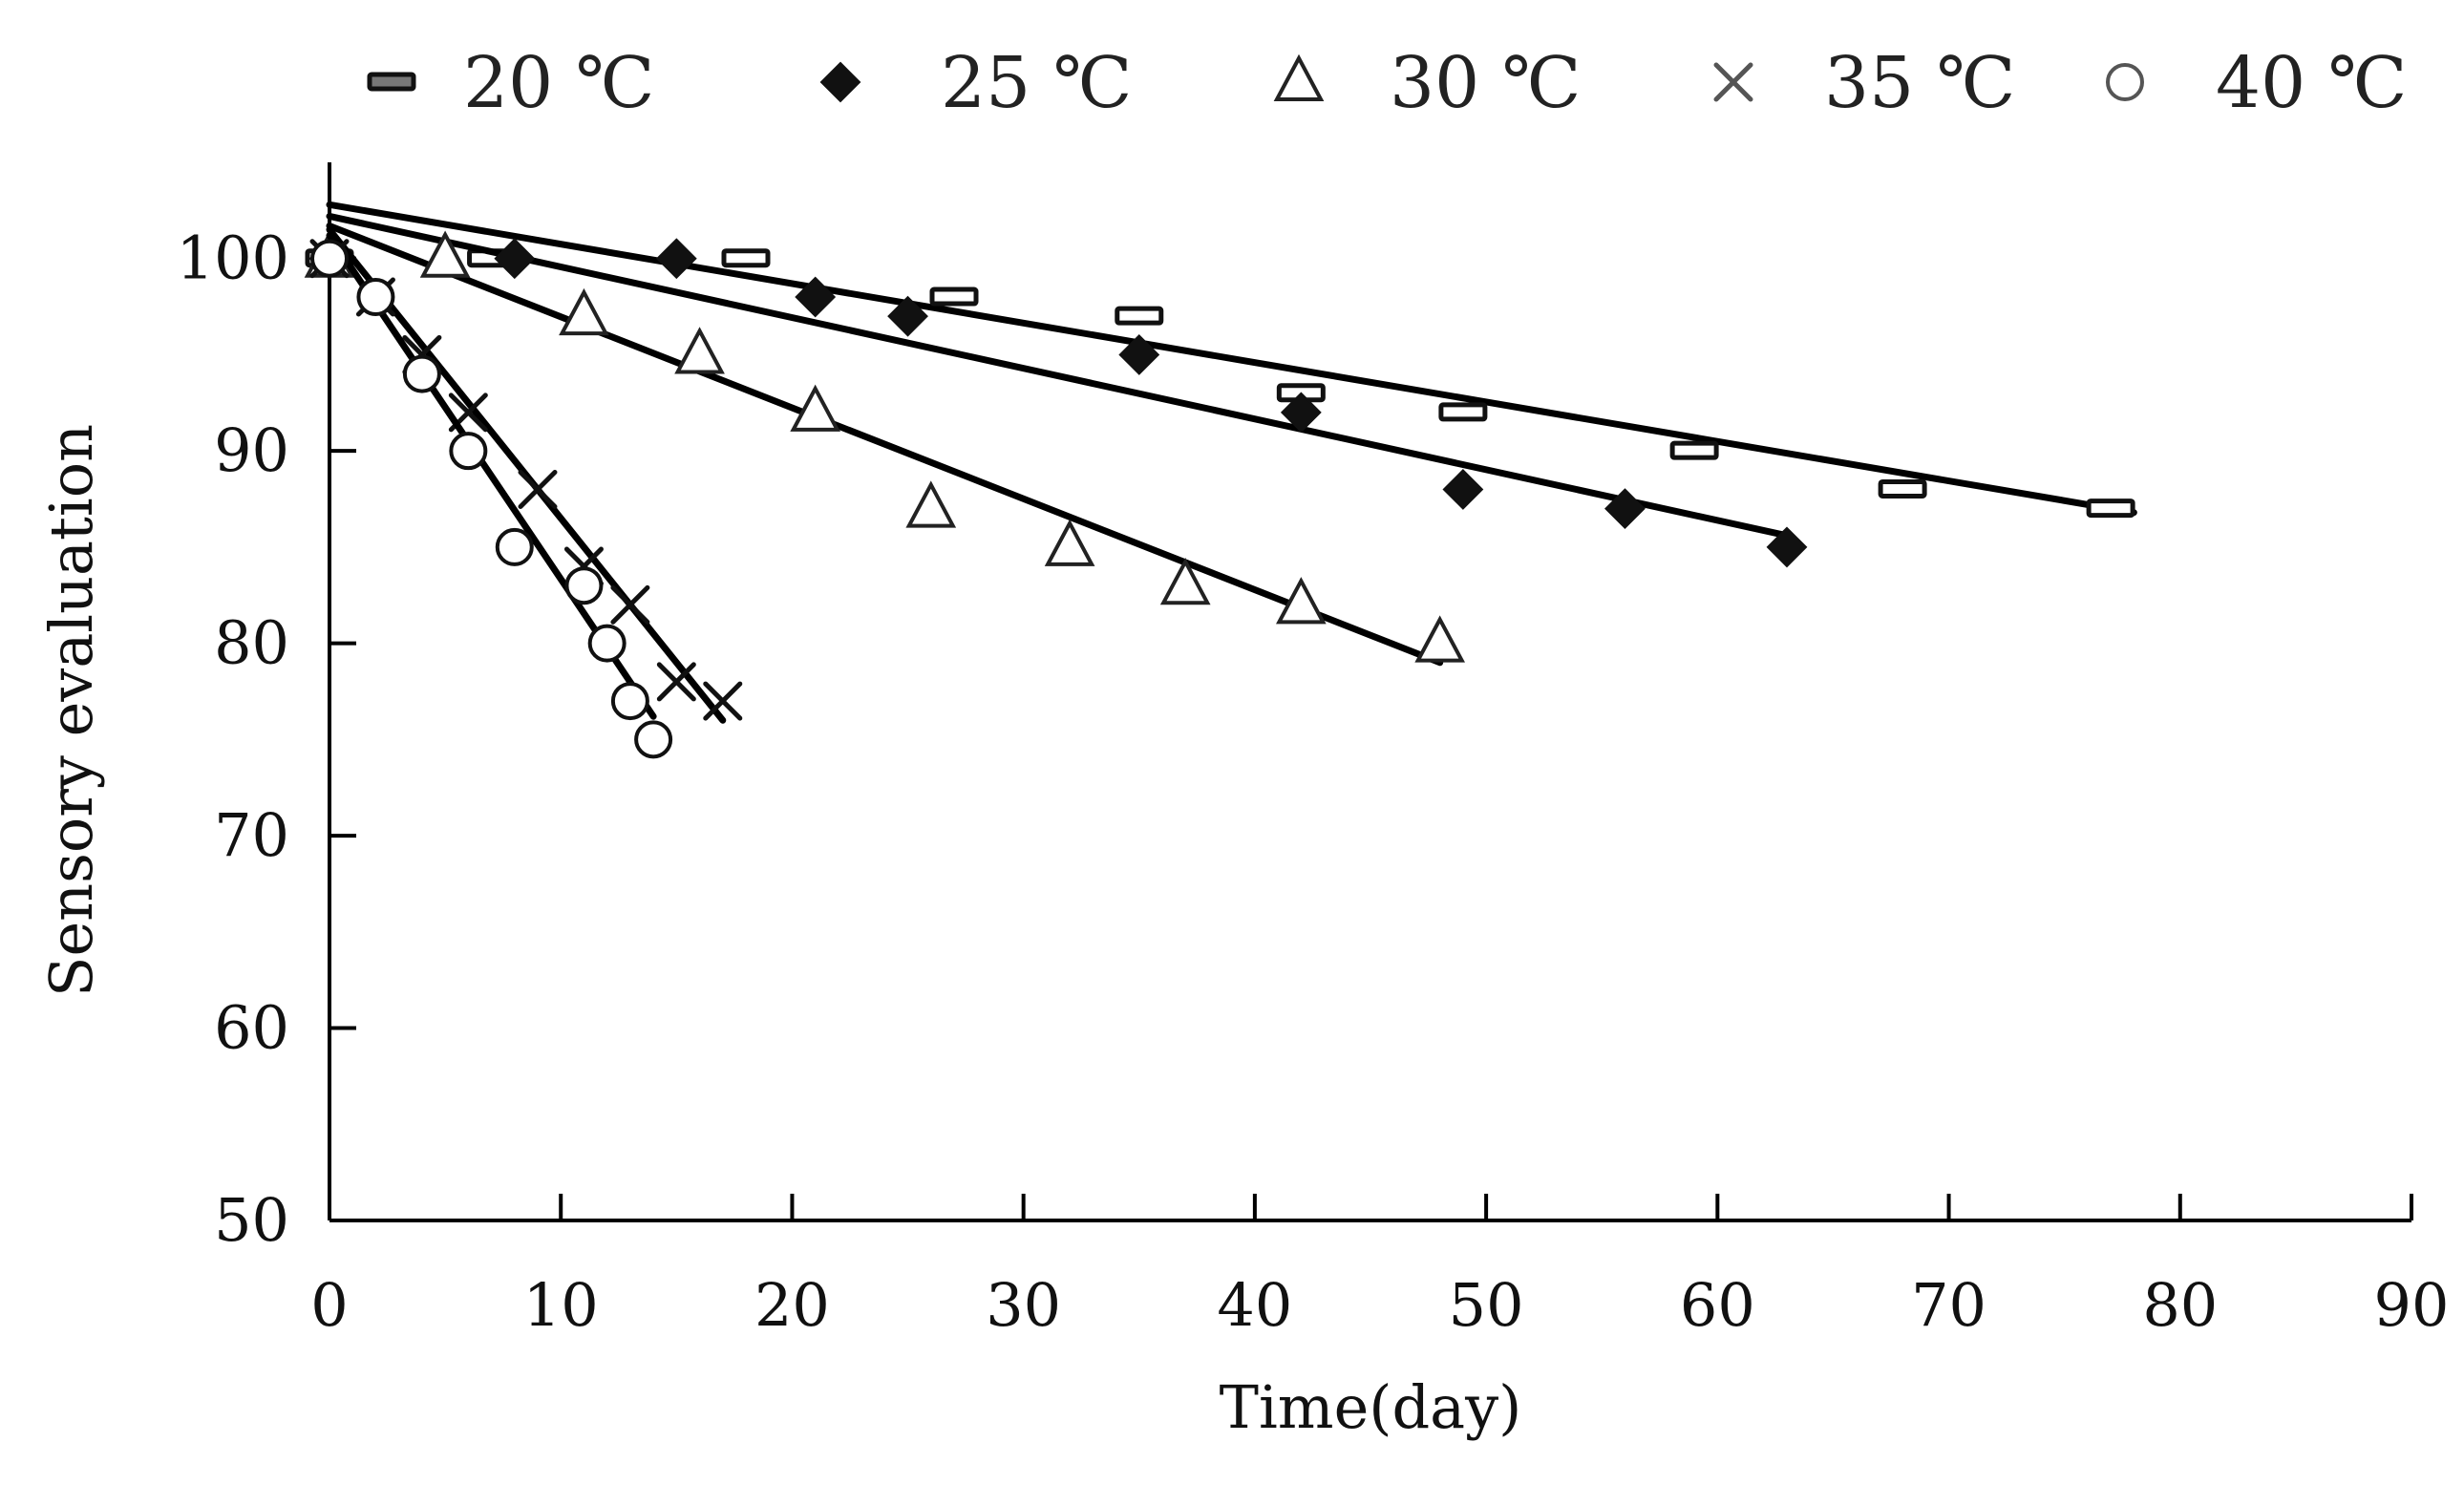 The image size is (2464, 1485). I want to click on x-tick-label: 10, so click(561, 1305).